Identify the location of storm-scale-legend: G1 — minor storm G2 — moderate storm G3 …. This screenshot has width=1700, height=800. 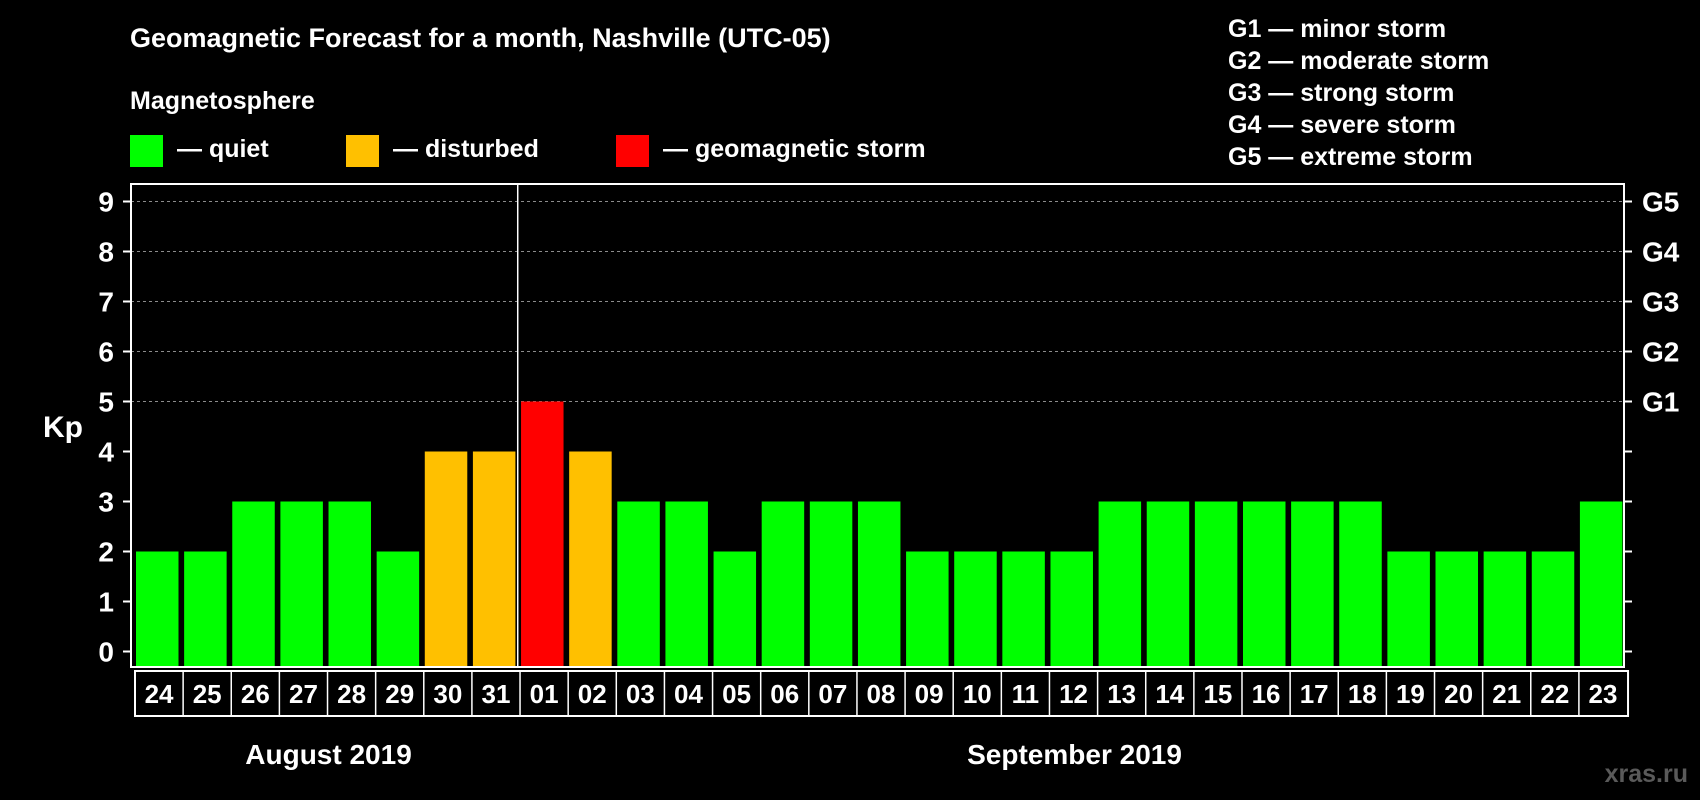
(1358, 93).